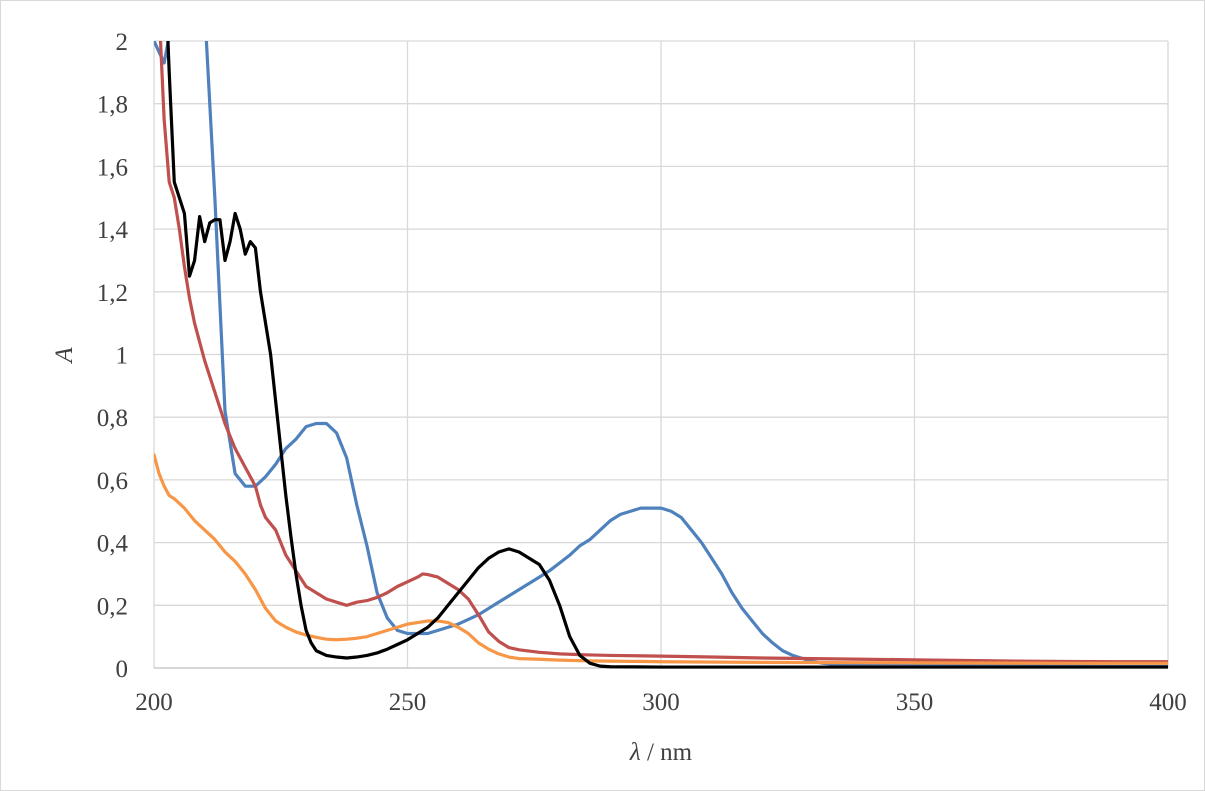 Image resolution: width=1205 pixels, height=791 pixels. Describe the element at coordinates (408, 702) in the screenshot. I see `x-tick-label: 250` at that location.